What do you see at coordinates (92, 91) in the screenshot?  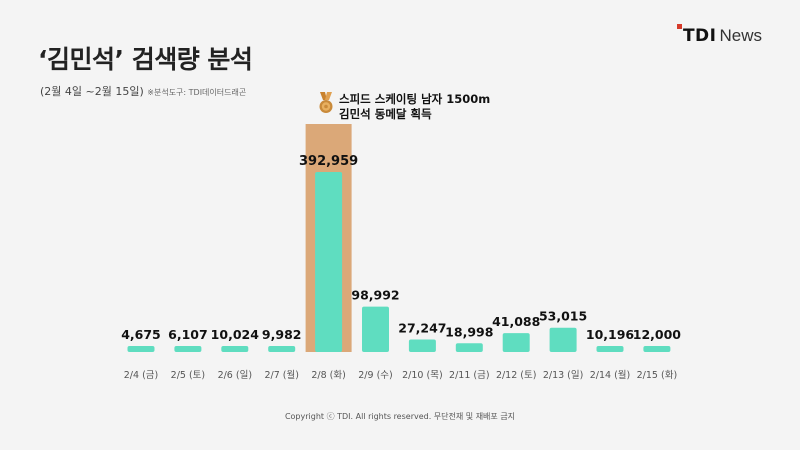 I see `period-text: (2월 4일 ~2월 15일)` at bounding box center [92, 91].